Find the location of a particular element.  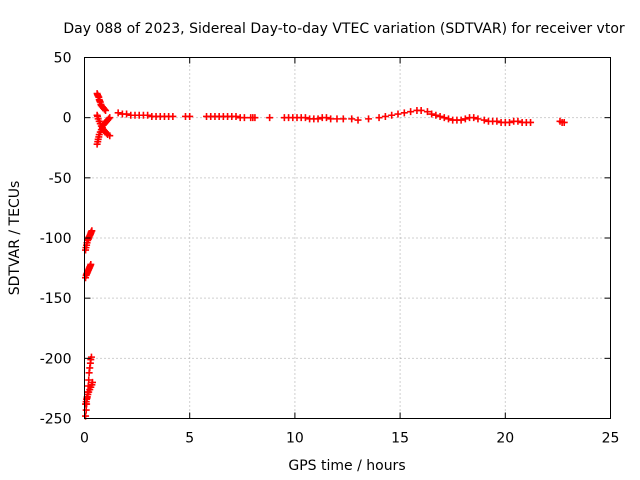

y-axis-label: SDTVAR / TECUs is located at coordinates (15, 238).